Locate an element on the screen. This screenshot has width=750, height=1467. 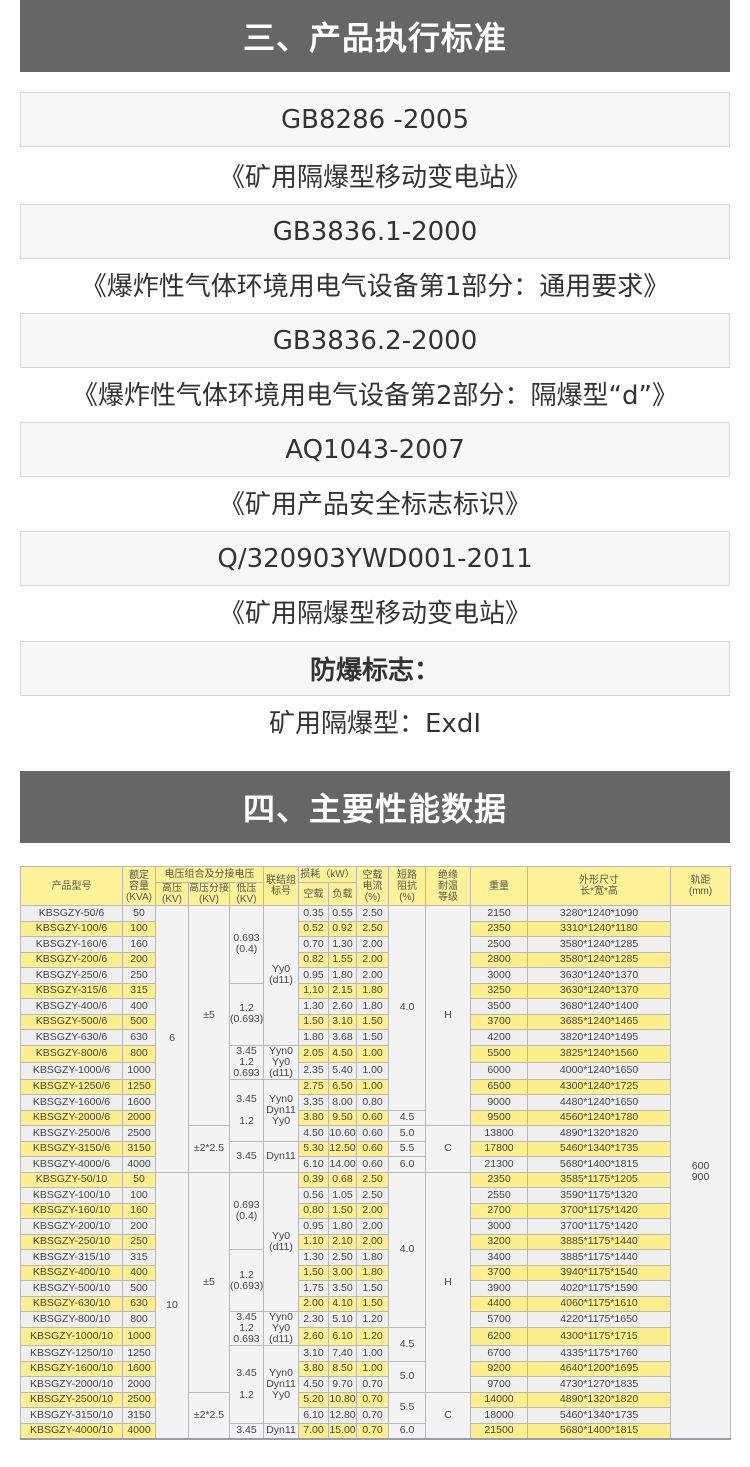
cell-capacity: 2000 is located at coordinates (139, 1117).